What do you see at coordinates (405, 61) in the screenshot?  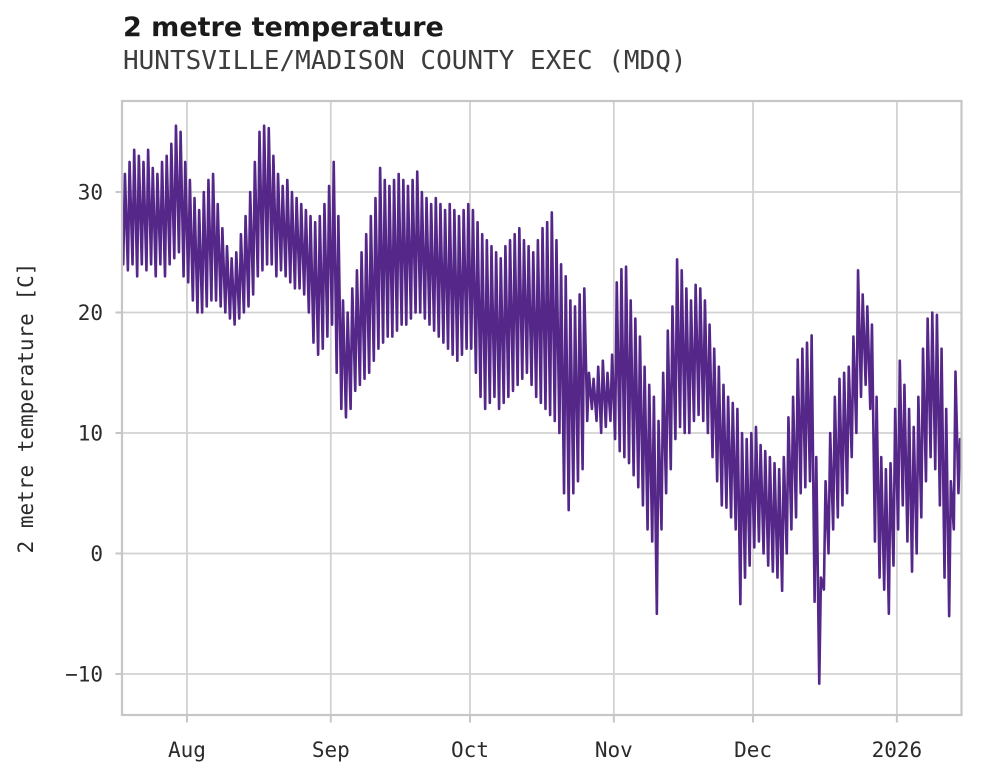 I see `chart-subtitle: HUNTSVILLE/MADISON COUNTY EXEC (MDQ)` at bounding box center [405, 61].